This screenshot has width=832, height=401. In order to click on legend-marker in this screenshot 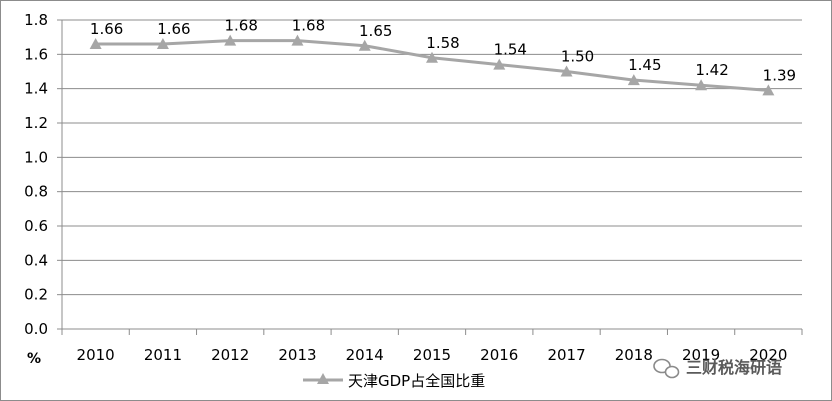, I will do `click(323, 378)`.